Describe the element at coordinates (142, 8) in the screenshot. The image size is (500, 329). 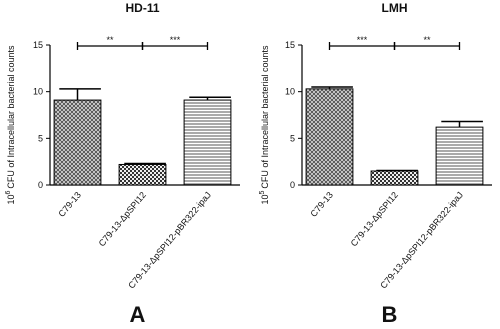
I see `chart-title: HD-11` at that location.